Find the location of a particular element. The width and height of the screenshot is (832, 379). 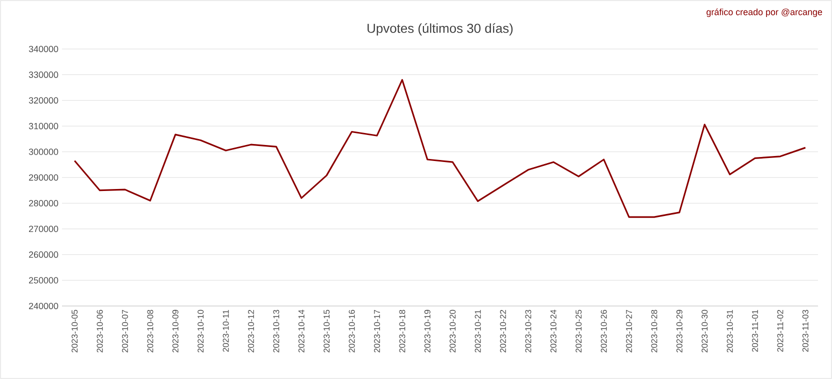

x-tick-label: 2023-10-23 is located at coordinates (528, 331).